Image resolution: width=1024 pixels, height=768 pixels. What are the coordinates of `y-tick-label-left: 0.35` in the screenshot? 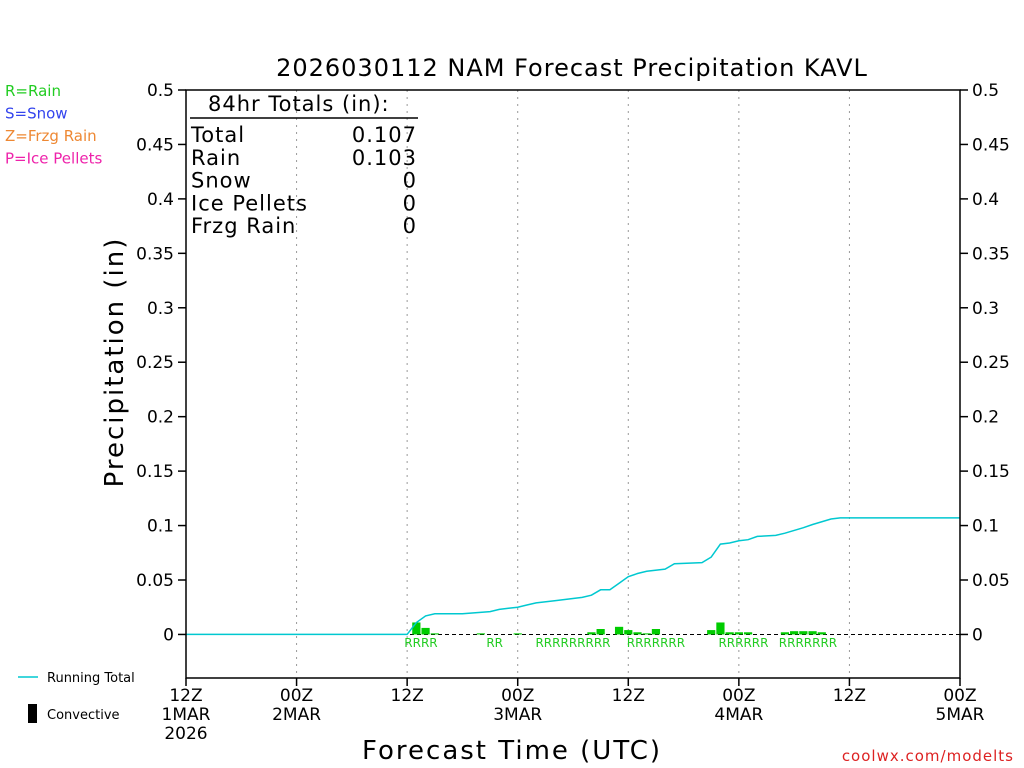 It's located at (155, 254).